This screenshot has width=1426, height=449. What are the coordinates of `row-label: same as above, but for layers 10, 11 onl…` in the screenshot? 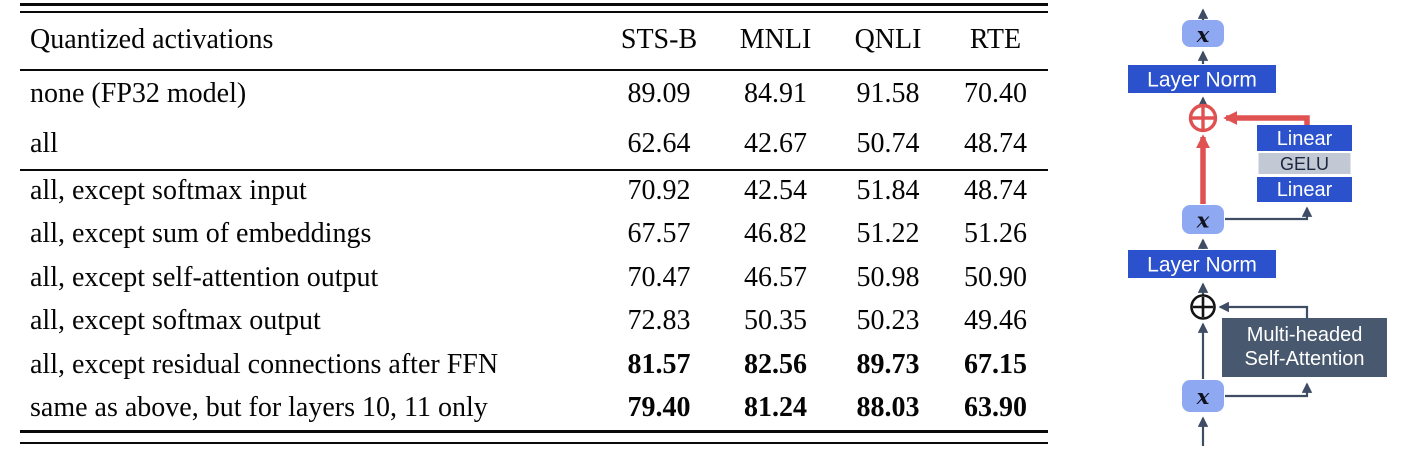 It's located at (259, 408).